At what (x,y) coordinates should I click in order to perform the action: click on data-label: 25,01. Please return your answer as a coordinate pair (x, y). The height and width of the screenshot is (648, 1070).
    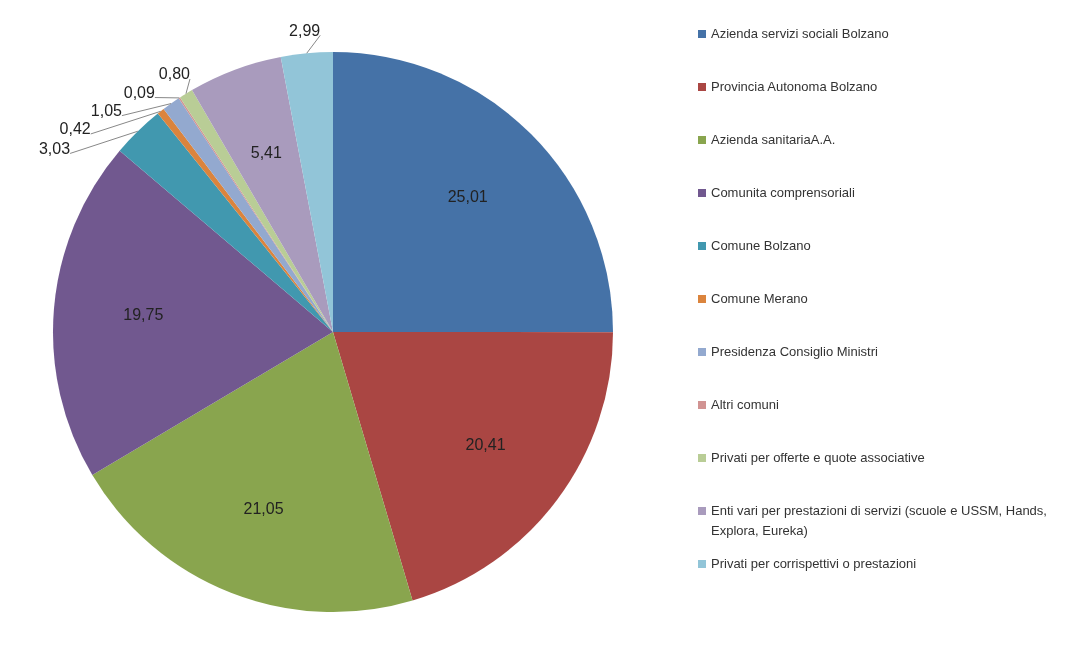
    Looking at the image, I should click on (467, 196).